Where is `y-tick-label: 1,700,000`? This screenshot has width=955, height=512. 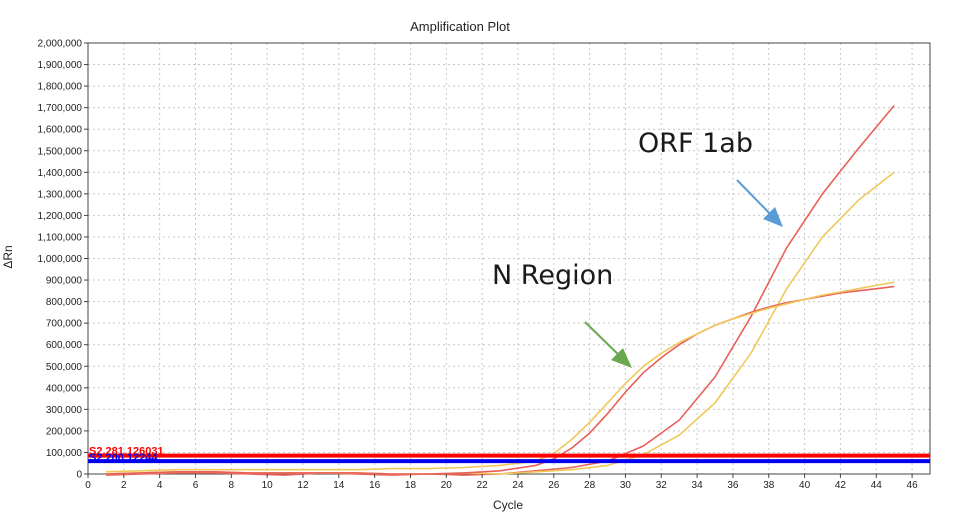 y-tick-label: 1,700,000 is located at coordinates (60, 108).